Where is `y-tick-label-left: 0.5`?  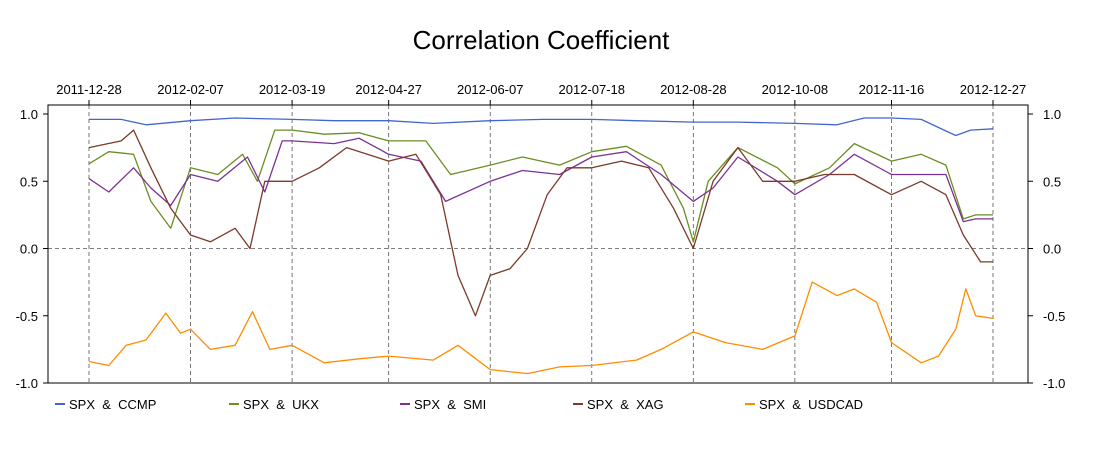 y-tick-label-left: 0.5 is located at coordinates (29, 181).